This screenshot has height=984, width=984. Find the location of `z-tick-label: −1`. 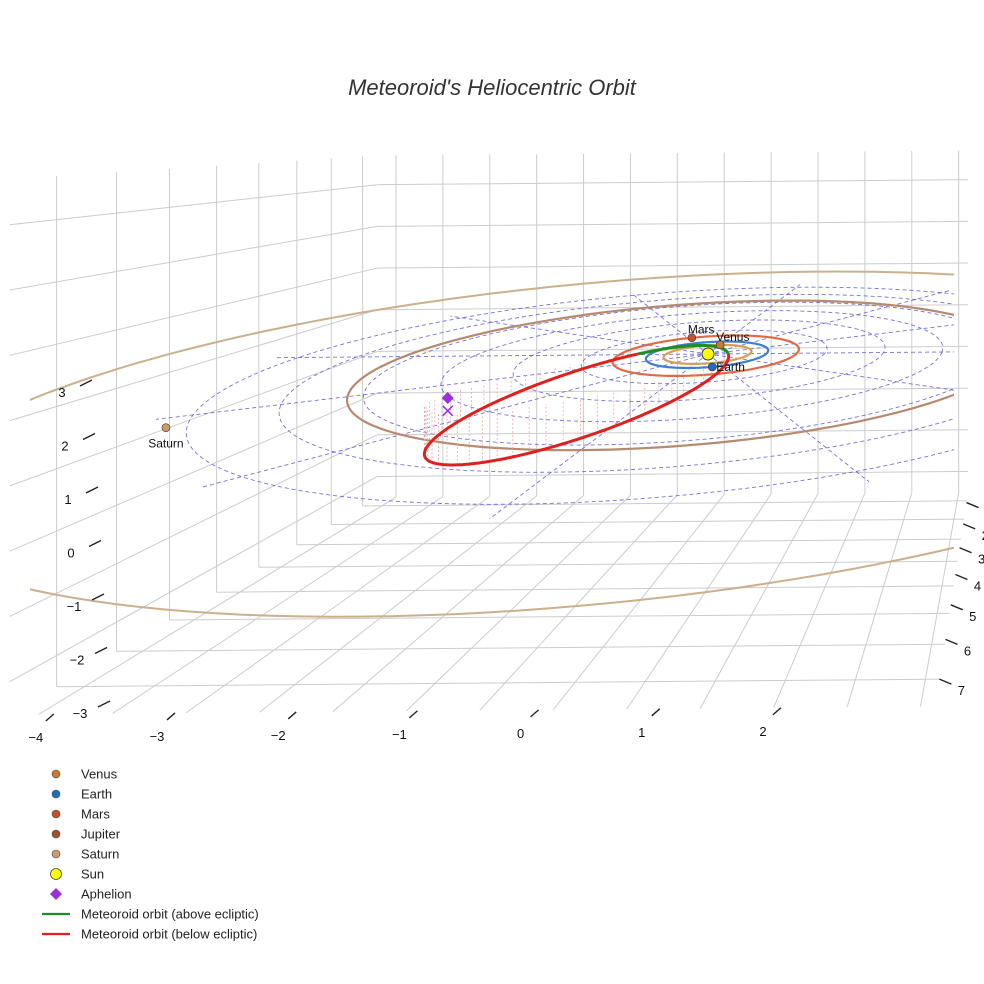

z-tick-label: −1 is located at coordinates (74, 606).